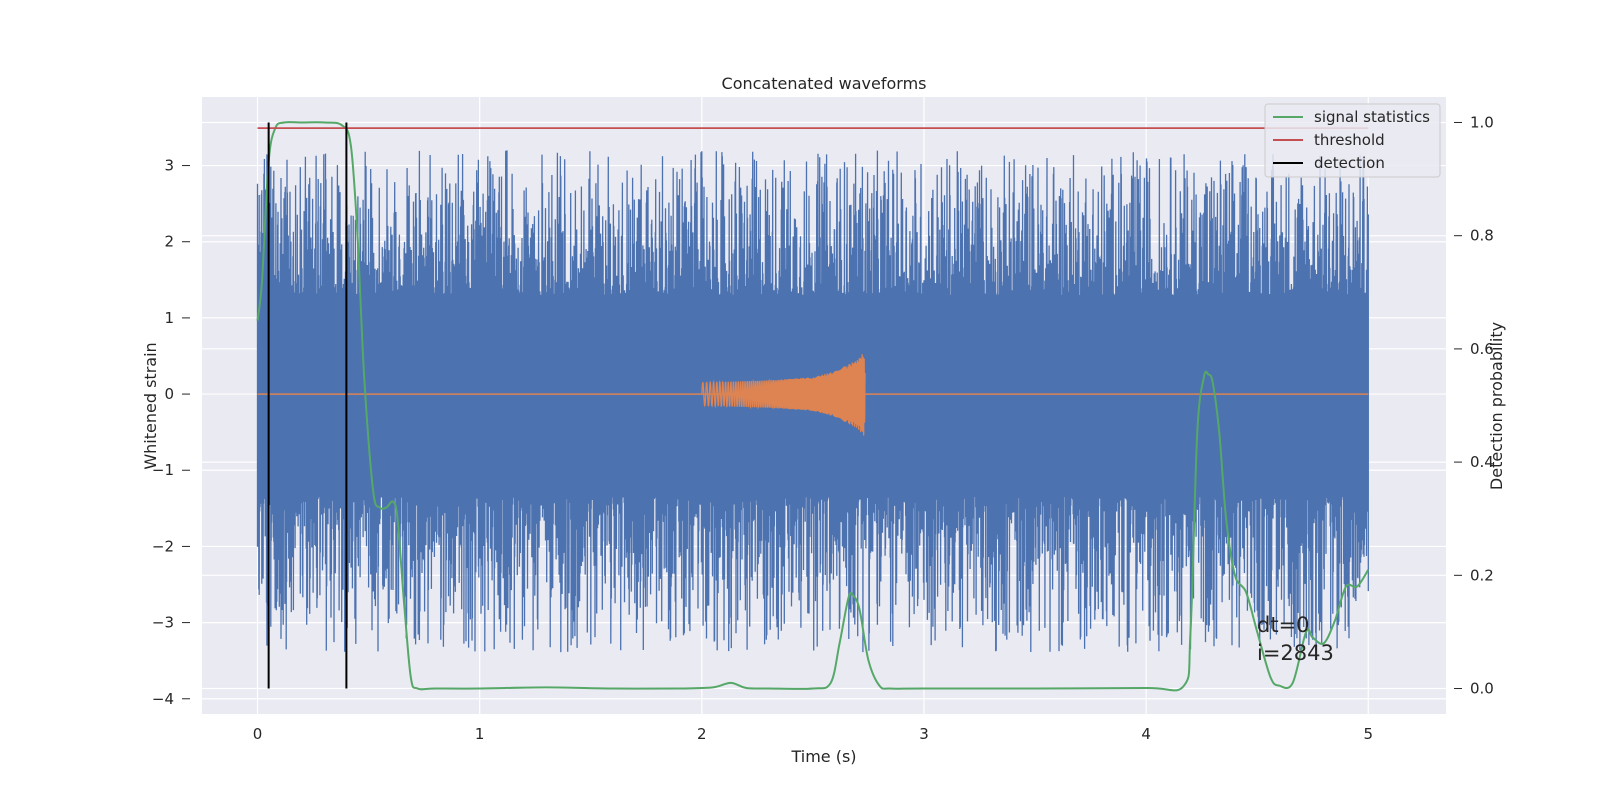 The height and width of the screenshot is (800, 1600). Describe the element at coordinates (163, 546) in the screenshot. I see `y-tick-label: −2` at that location.